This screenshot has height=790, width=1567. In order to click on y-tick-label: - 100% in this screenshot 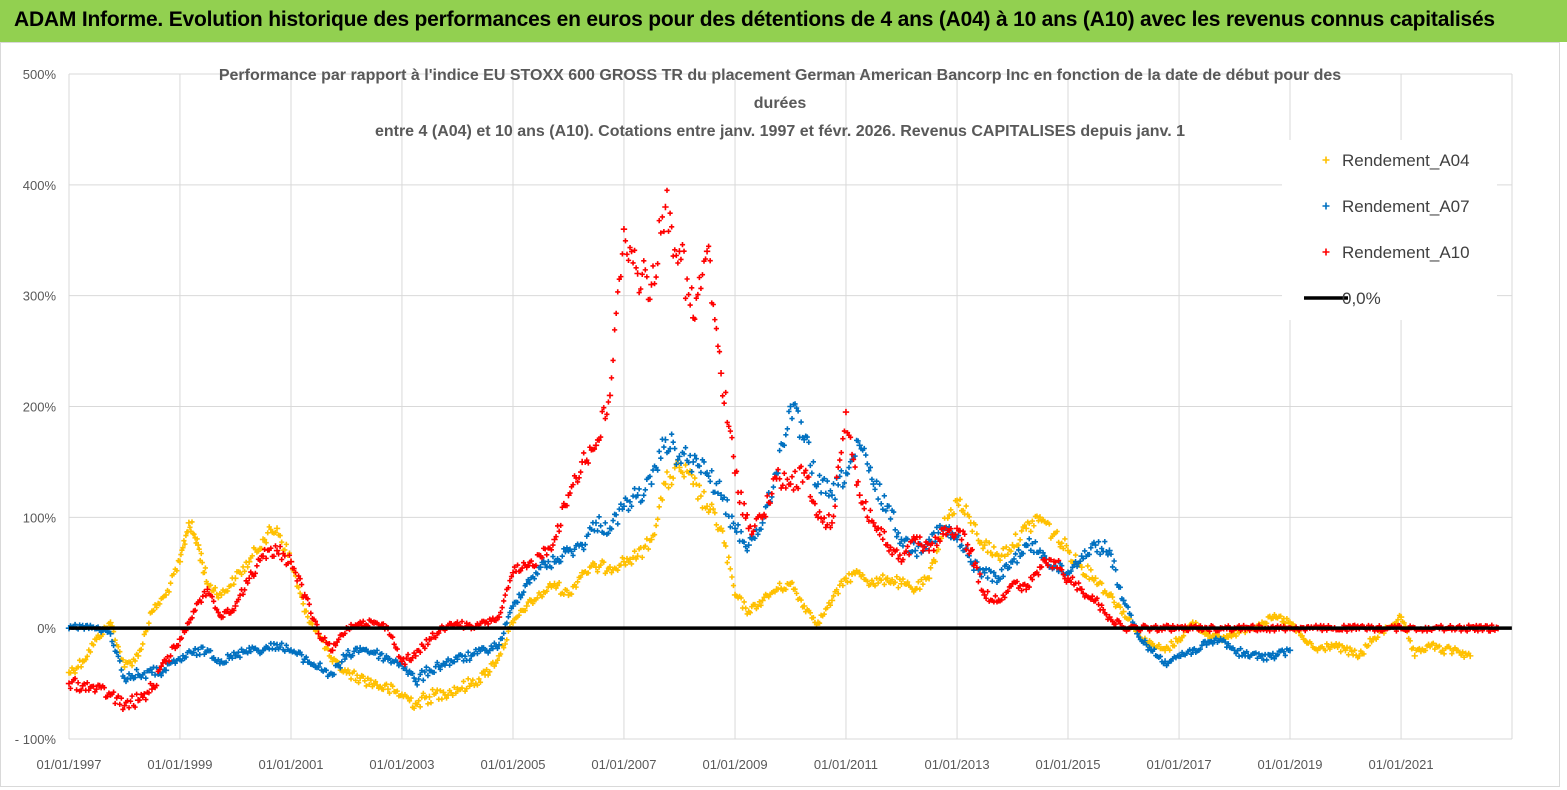, I will do `click(36, 739)`.